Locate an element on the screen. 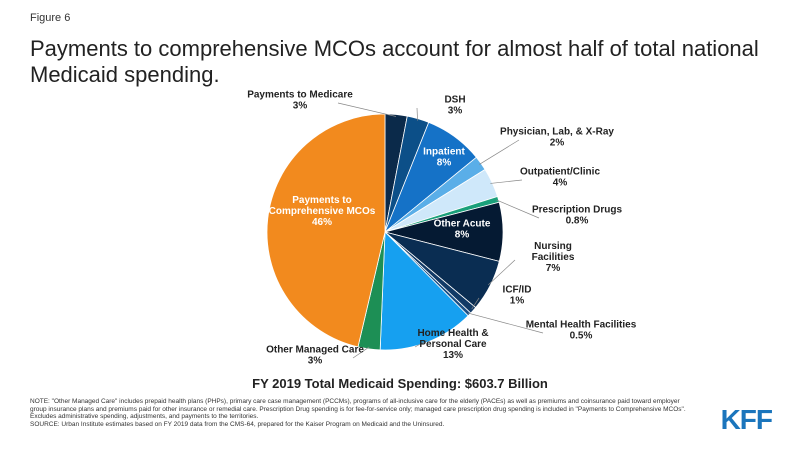 Image resolution: width=800 pixels, height=450 pixels. label-value: 2% is located at coordinates (557, 143).